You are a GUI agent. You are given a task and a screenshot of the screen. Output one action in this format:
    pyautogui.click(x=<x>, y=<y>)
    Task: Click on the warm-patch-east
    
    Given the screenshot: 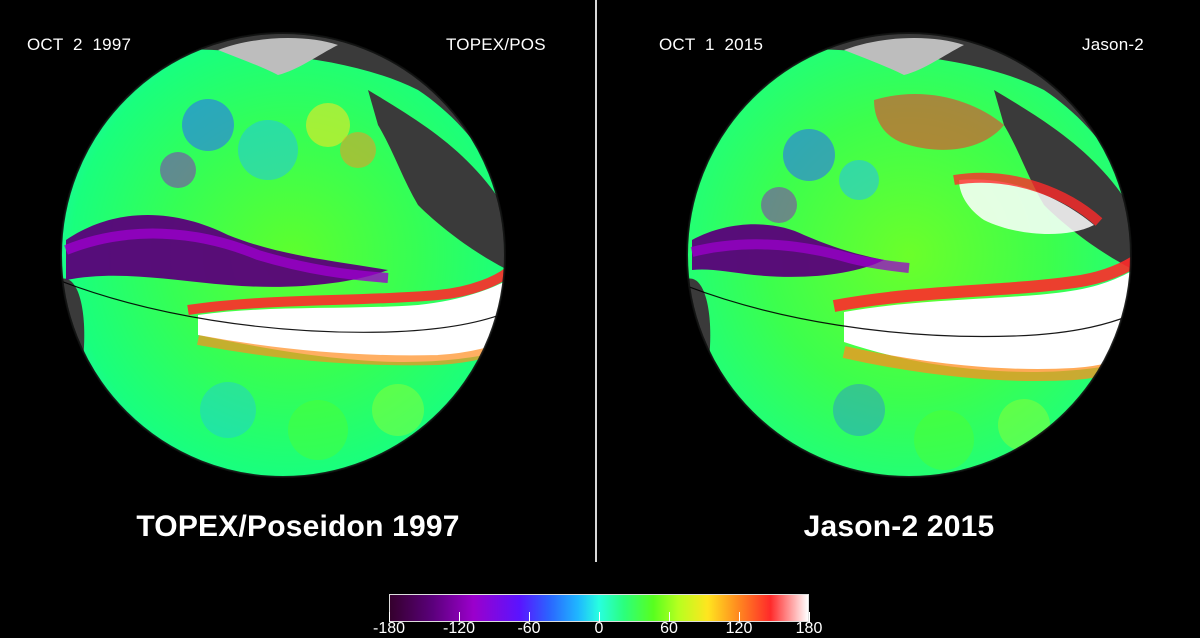 What is the action you would take?
    pyautogui.click(x=1026, y=207)
    